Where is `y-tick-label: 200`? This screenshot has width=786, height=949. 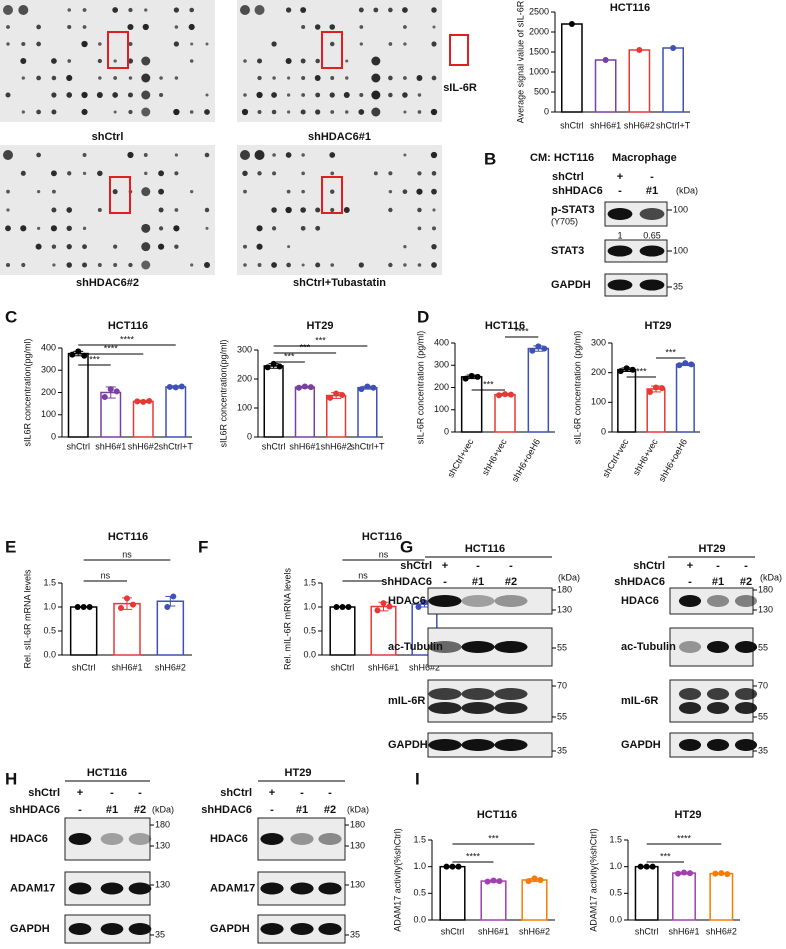
y-tick-label: 200 is located at coordinates (48, 392).